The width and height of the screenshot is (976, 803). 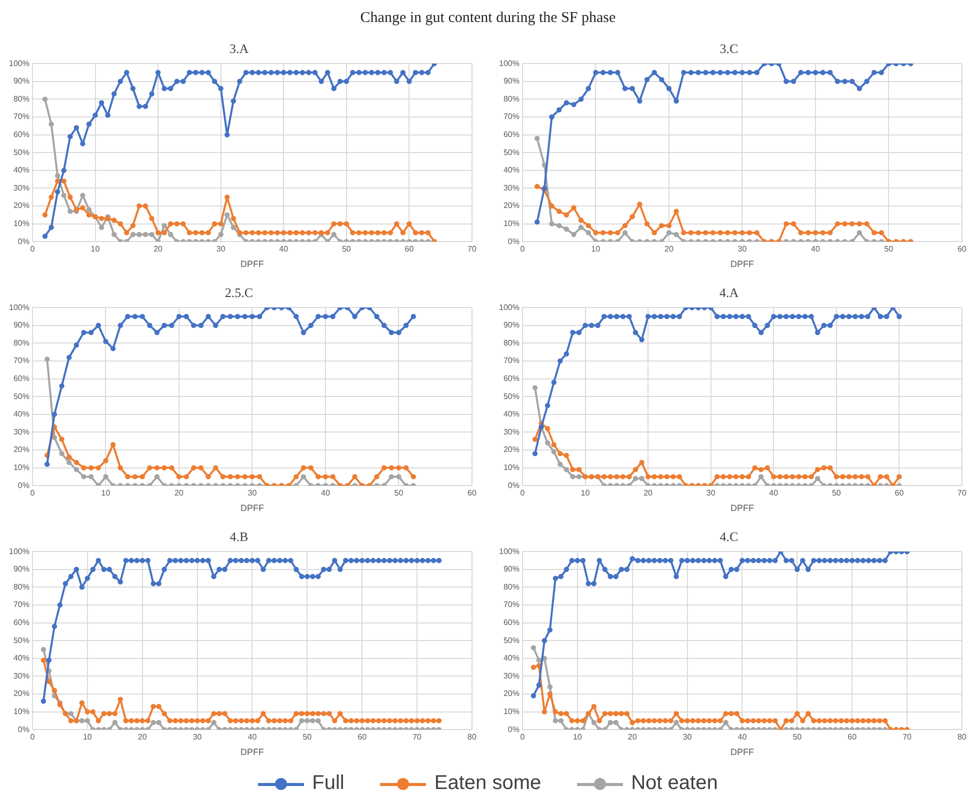 What do you see at coordinates (472, 249) in the screenshot?
I see `x-tick-label: 70` at bounding box center [472, 249].